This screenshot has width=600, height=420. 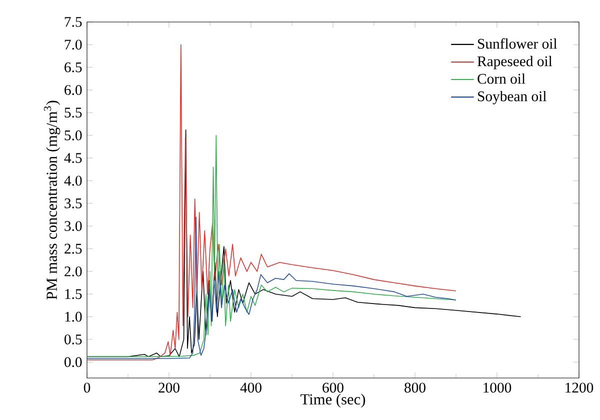 I want to click on x-axis-title: Time (sec), so click(x=333, y=401).